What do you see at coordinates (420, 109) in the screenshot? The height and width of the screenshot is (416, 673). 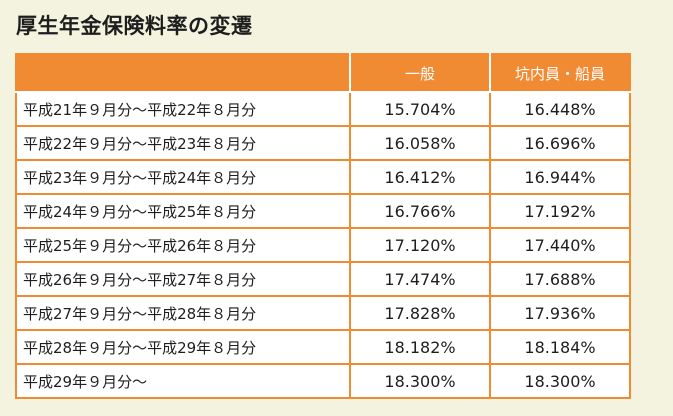 I see `general-rate-cell: 15.704%` at bounding box center [420, 109].